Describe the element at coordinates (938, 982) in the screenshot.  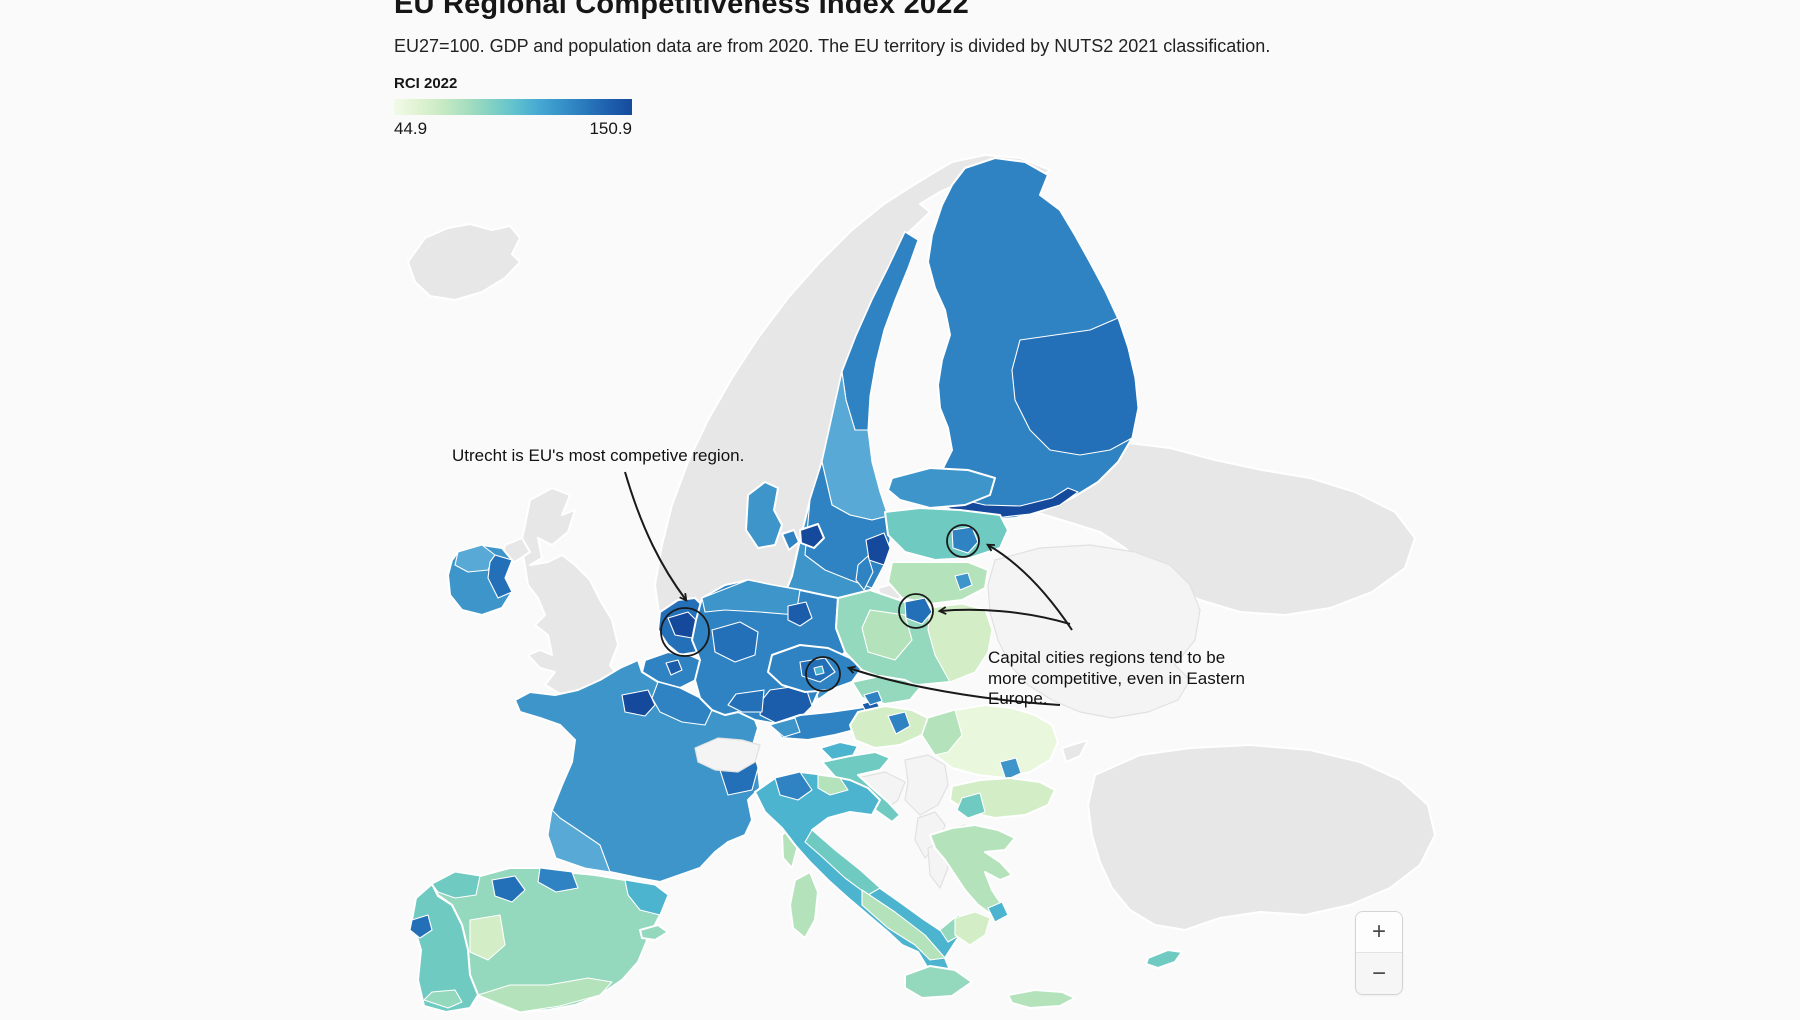
I see `region-sicily` at that location.